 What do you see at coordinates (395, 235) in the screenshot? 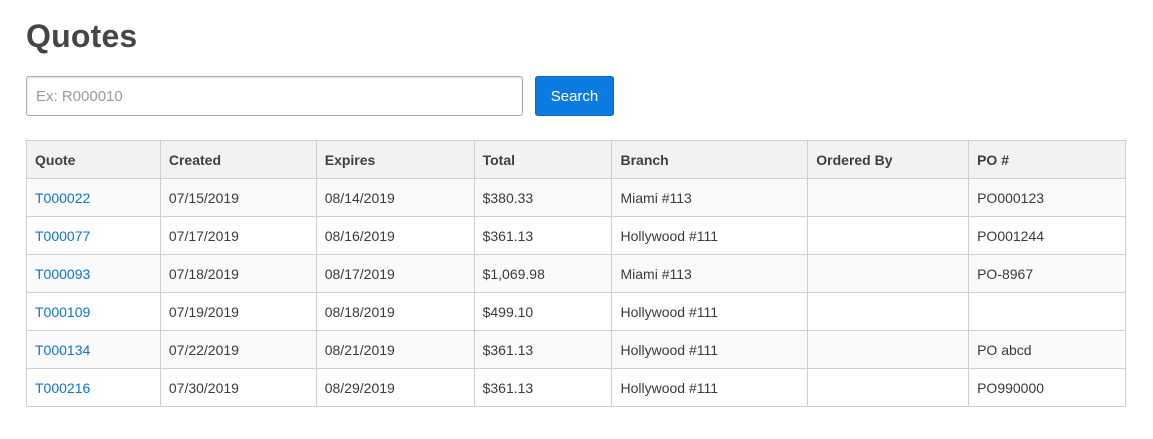
I see `expires-cell: 08/16/2019` at bounding box center [395, 235].